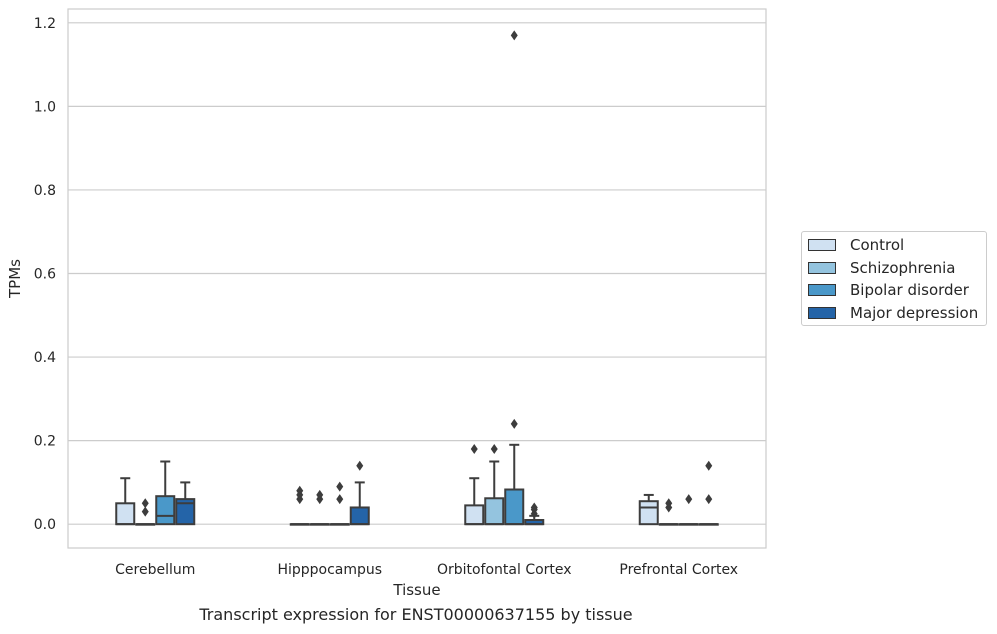 The image size is (997, 634). Describe the element at coordinates (678, 570) in the screenshot. I see `x-tick-label: Prefrontal Cortex` at that location.